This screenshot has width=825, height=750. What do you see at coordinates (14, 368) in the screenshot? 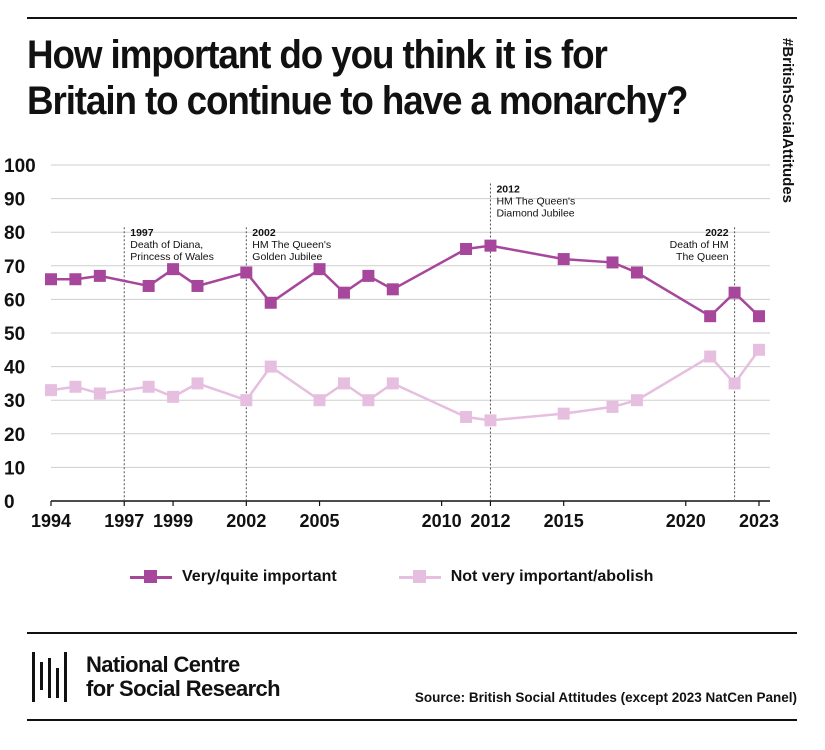
I see `y-tick-label: 40` at bounding box center [14, 368].